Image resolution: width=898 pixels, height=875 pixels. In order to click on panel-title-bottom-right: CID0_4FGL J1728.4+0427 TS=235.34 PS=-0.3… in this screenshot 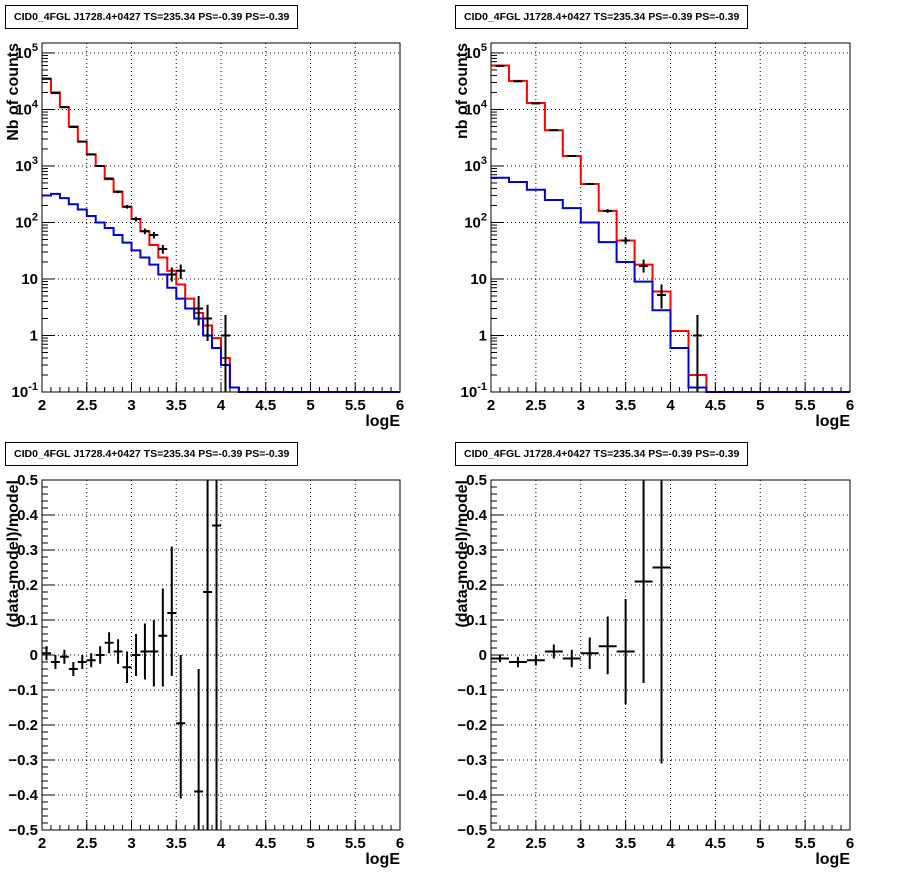, I will do `click(602, 454)`.